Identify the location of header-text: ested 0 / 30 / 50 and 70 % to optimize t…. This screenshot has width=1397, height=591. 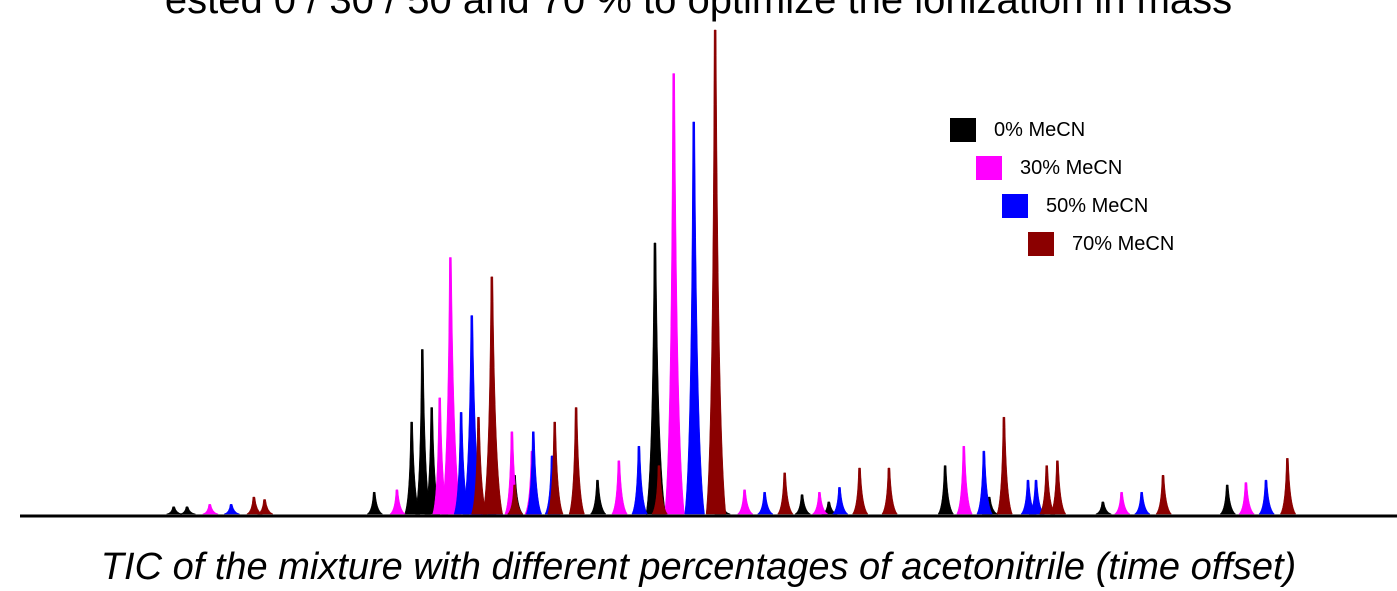
(698, 11).